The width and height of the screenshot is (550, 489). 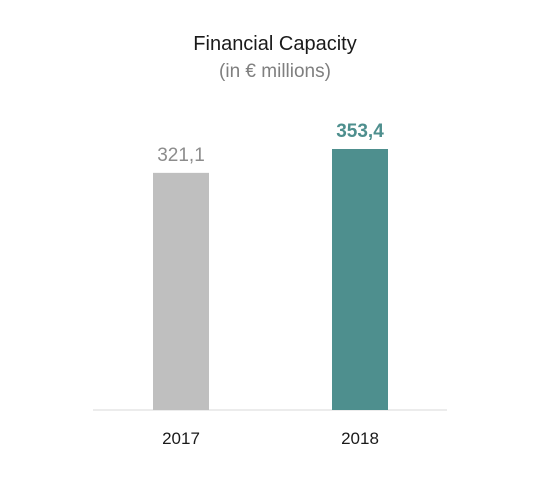 I want to click on x-tick-2018: 2018, so click(x=360, y=438).